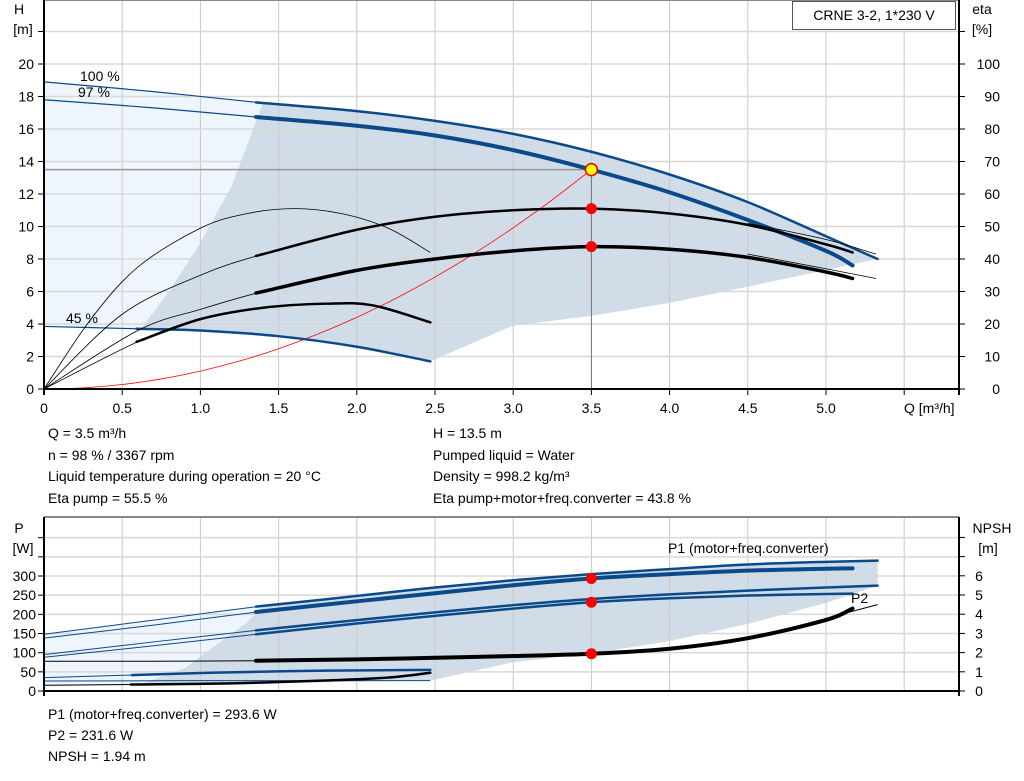 The height and width of the screenshot is (781, 1024). I want to click on y-axis-unit: [m], so click(22, 29).